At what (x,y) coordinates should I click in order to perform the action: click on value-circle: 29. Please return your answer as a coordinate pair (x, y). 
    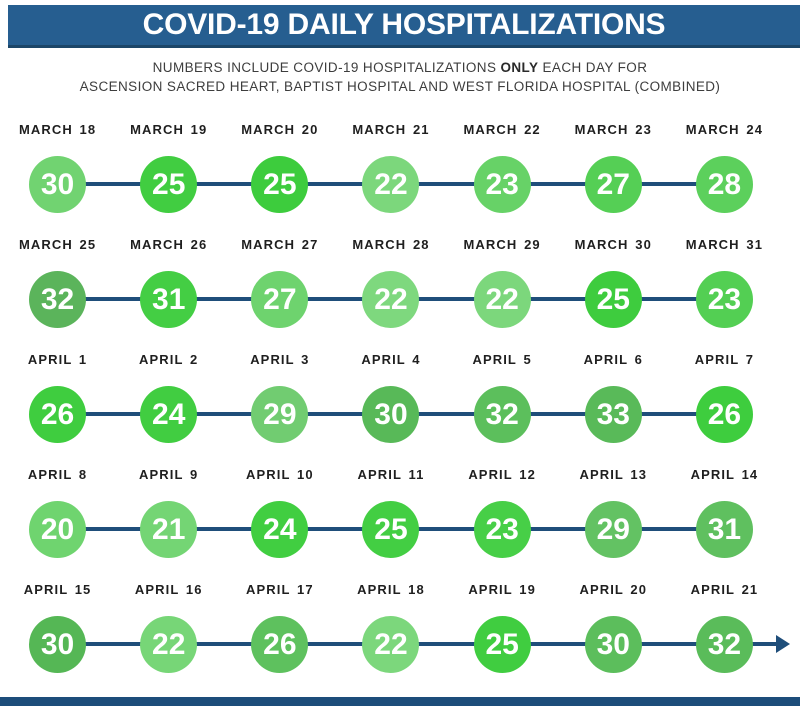
    Looking at the image, I should click on (280, 414).